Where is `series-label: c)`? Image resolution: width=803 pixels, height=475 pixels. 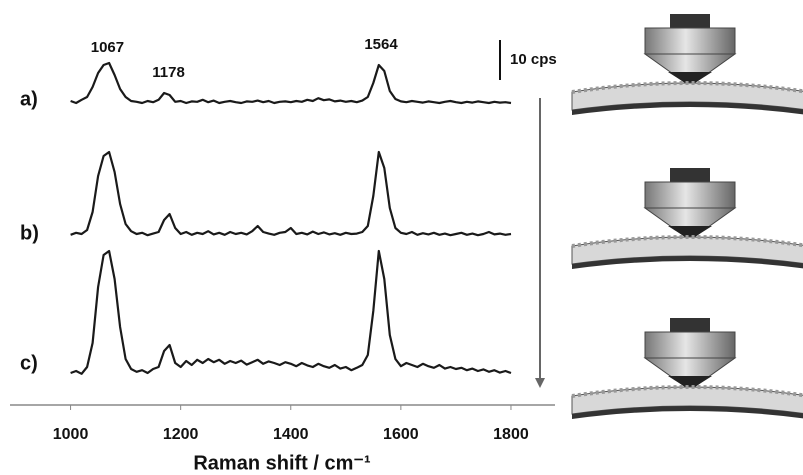
series-label: c) is located at coordinates (29, 363).